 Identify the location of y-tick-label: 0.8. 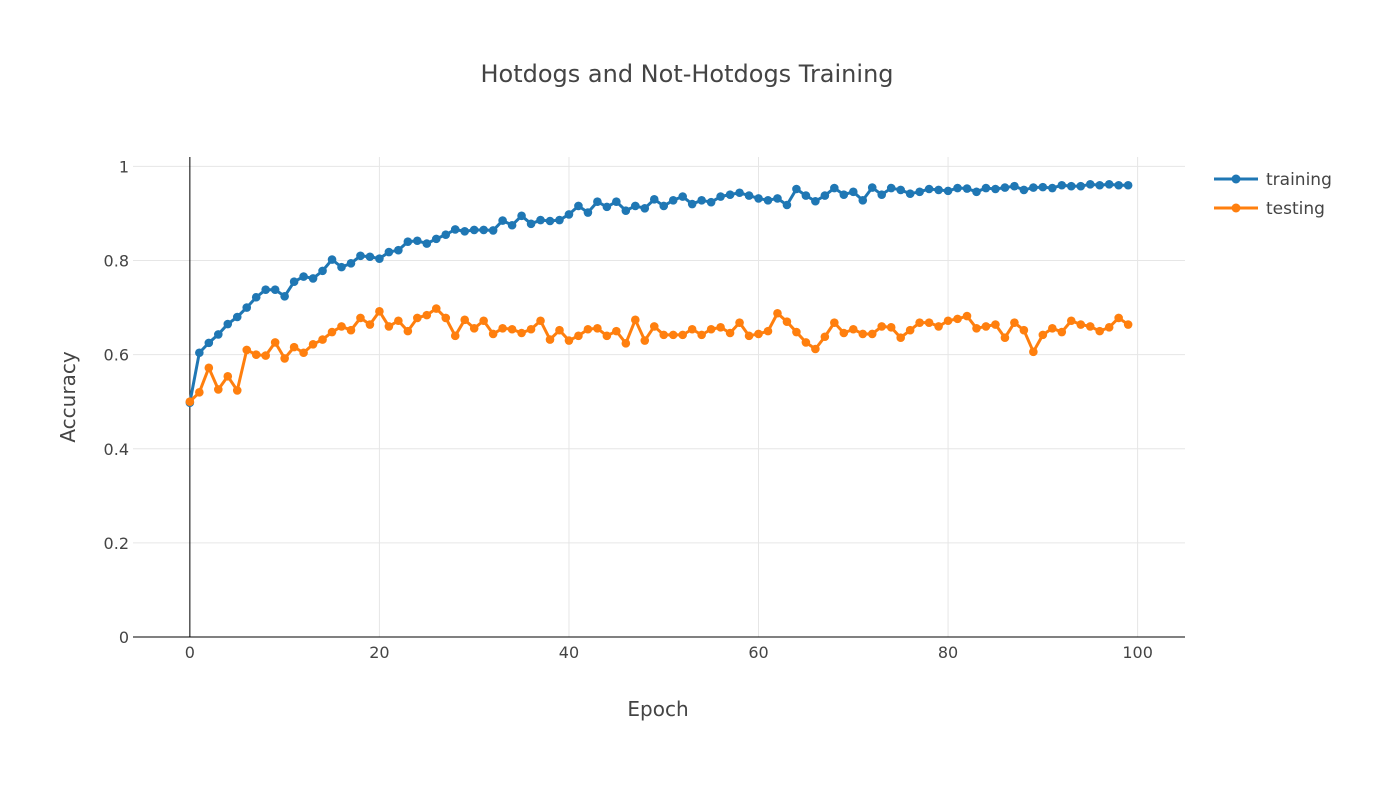
(116, 261).